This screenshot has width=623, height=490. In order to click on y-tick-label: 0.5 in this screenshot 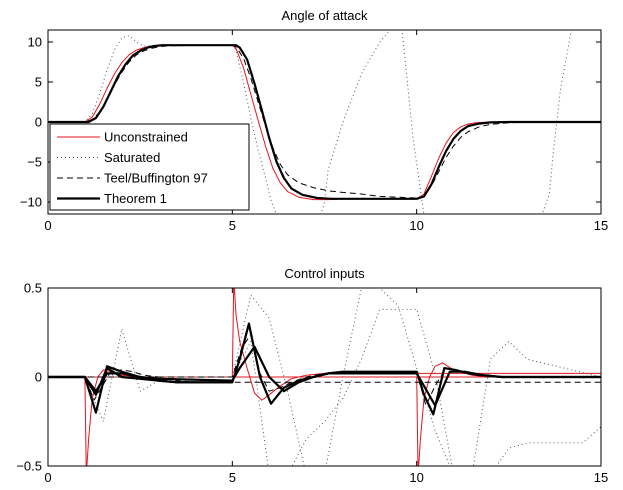, I will do `click(33, 288)`.